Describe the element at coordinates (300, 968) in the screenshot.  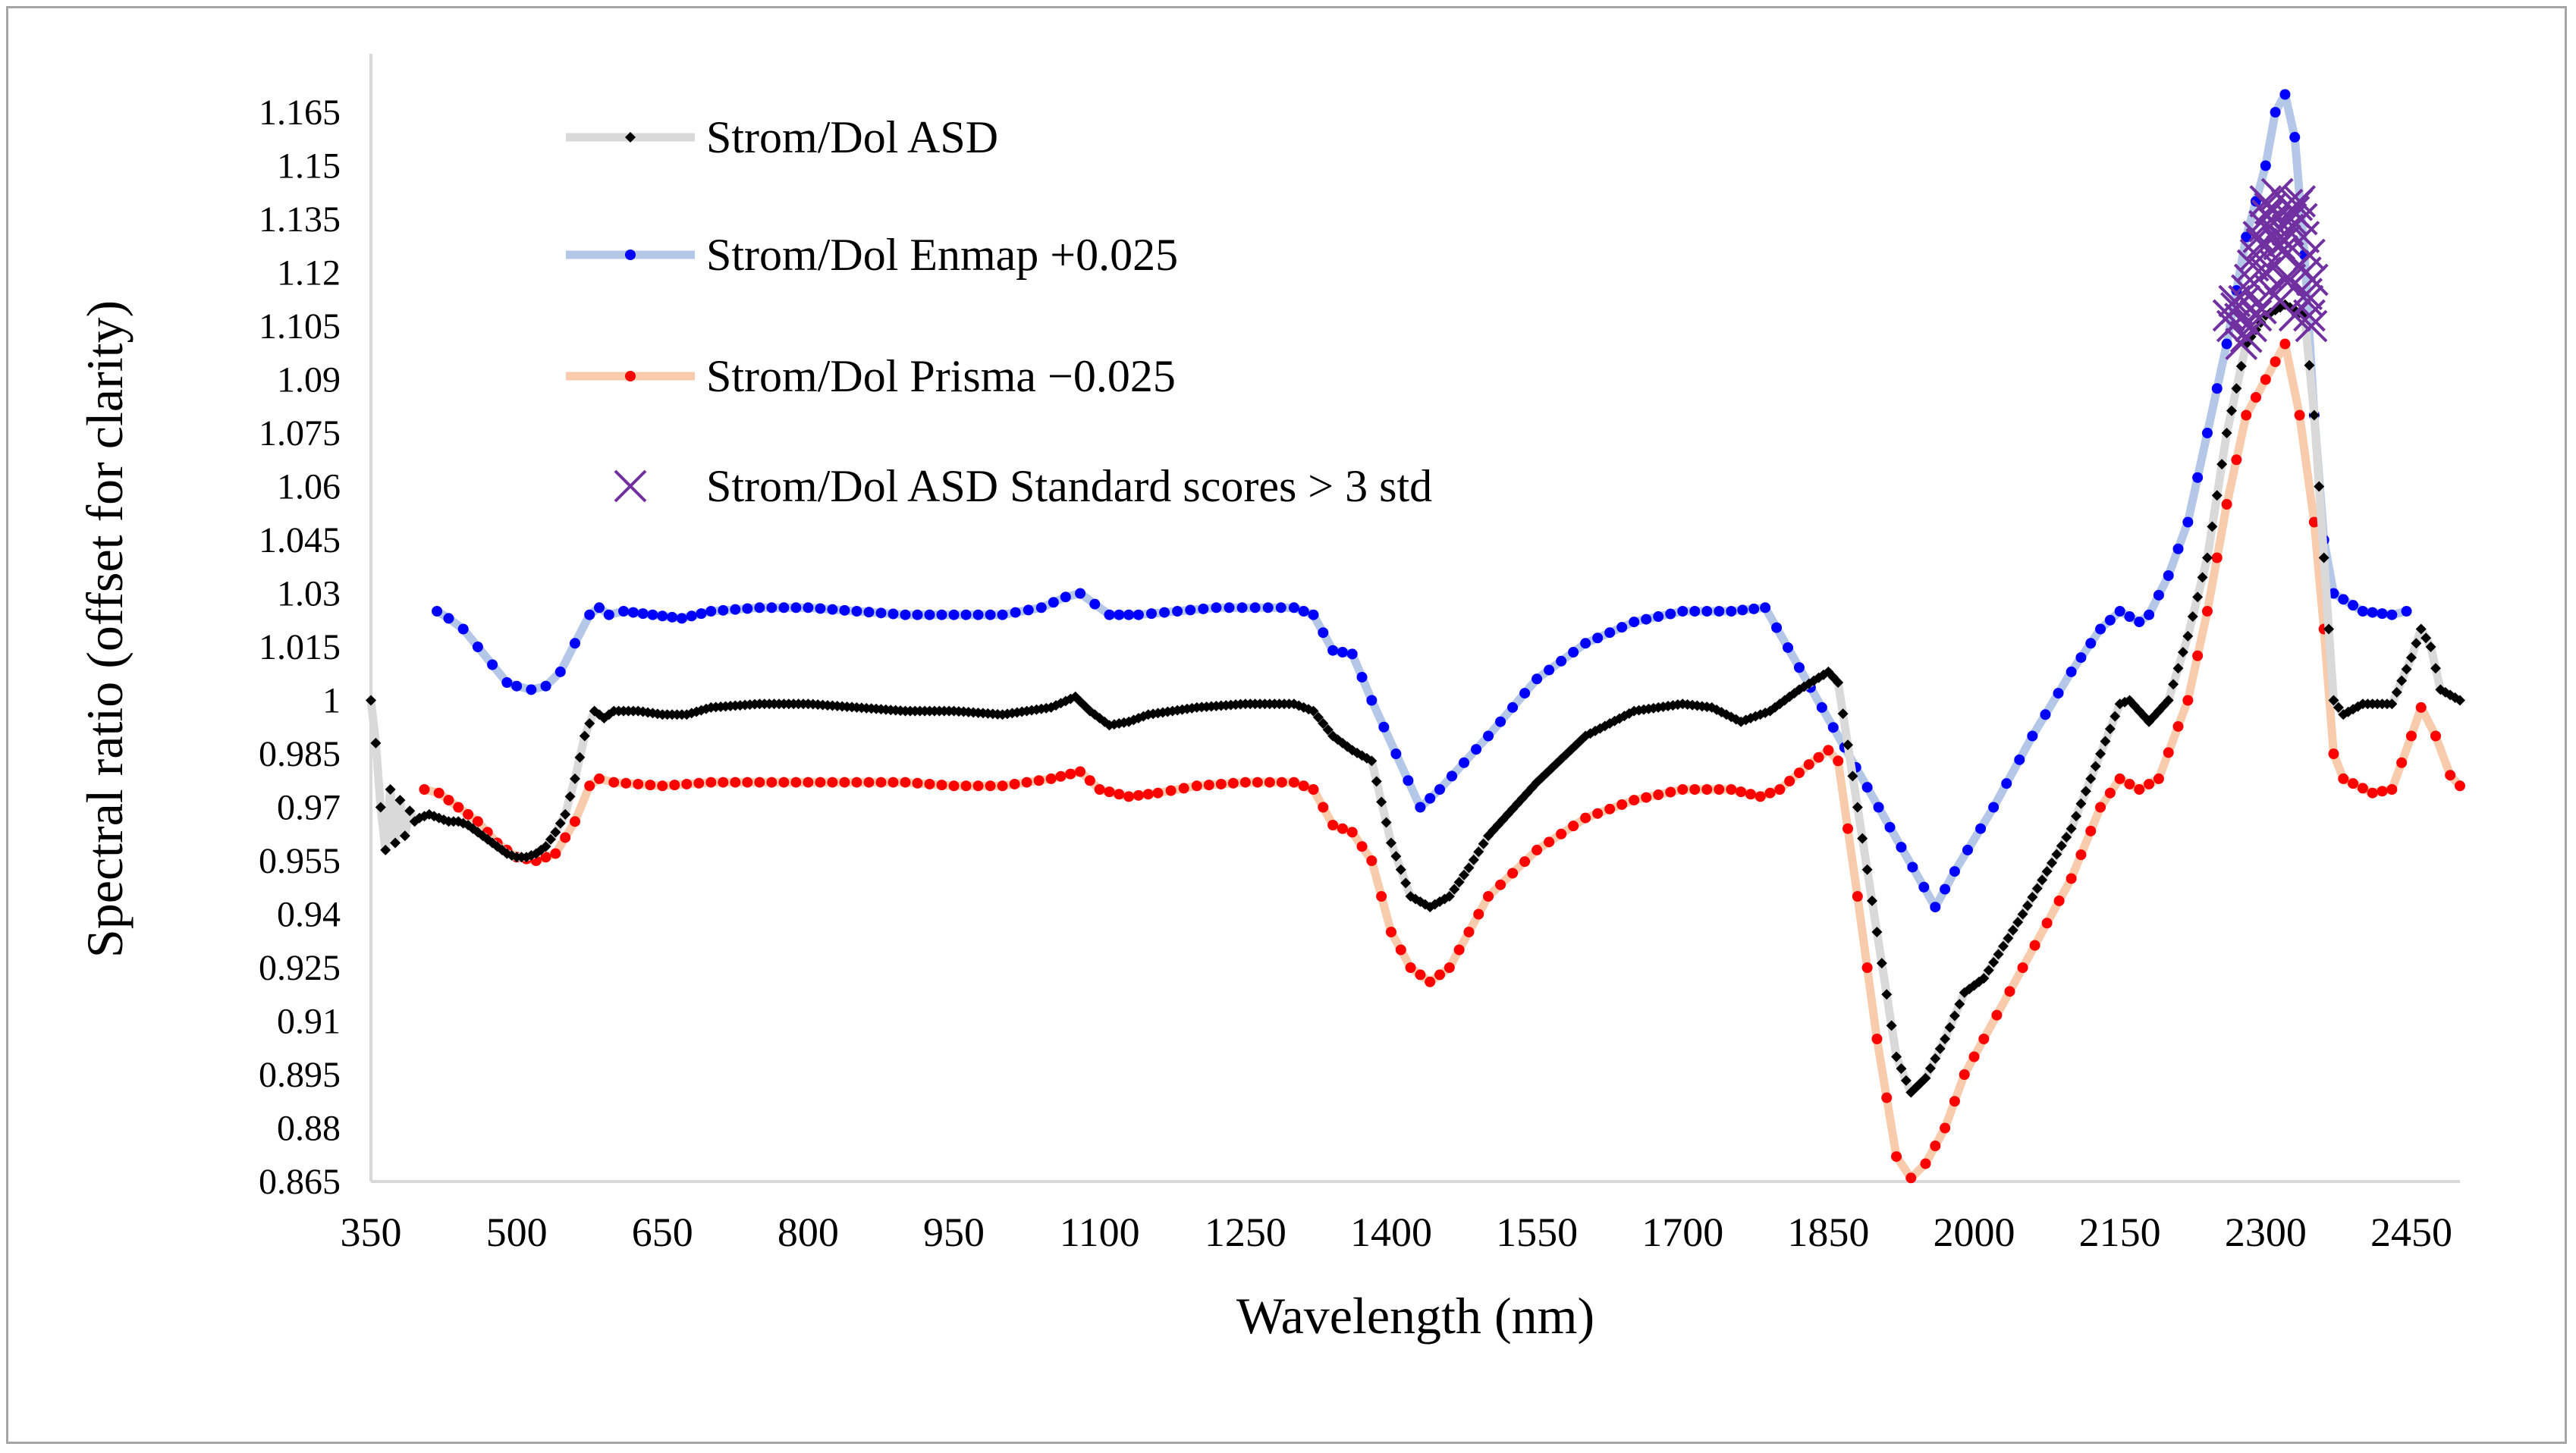
I see `y-tick-label: 0.925` at that location.